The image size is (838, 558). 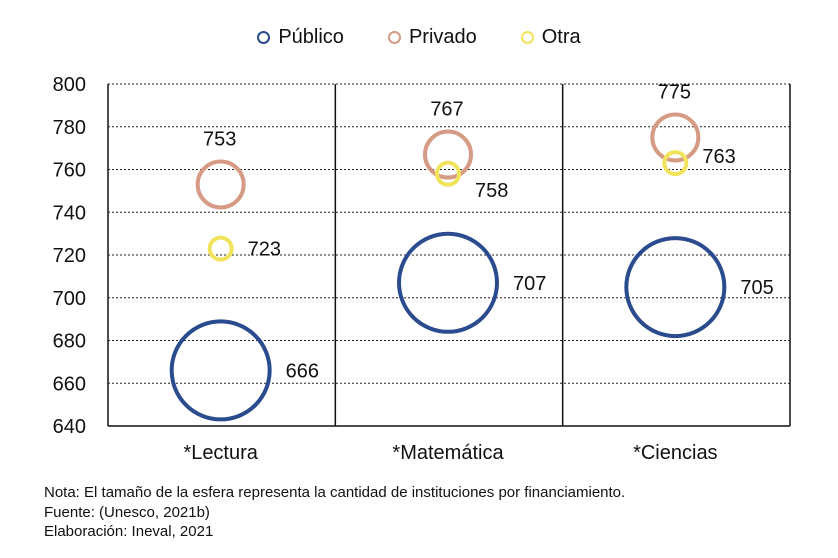 What do you see at coordinates (448, 453) in the screenshot?
I see `x-category-label: *Matemática` at bounding box center [448, 453].